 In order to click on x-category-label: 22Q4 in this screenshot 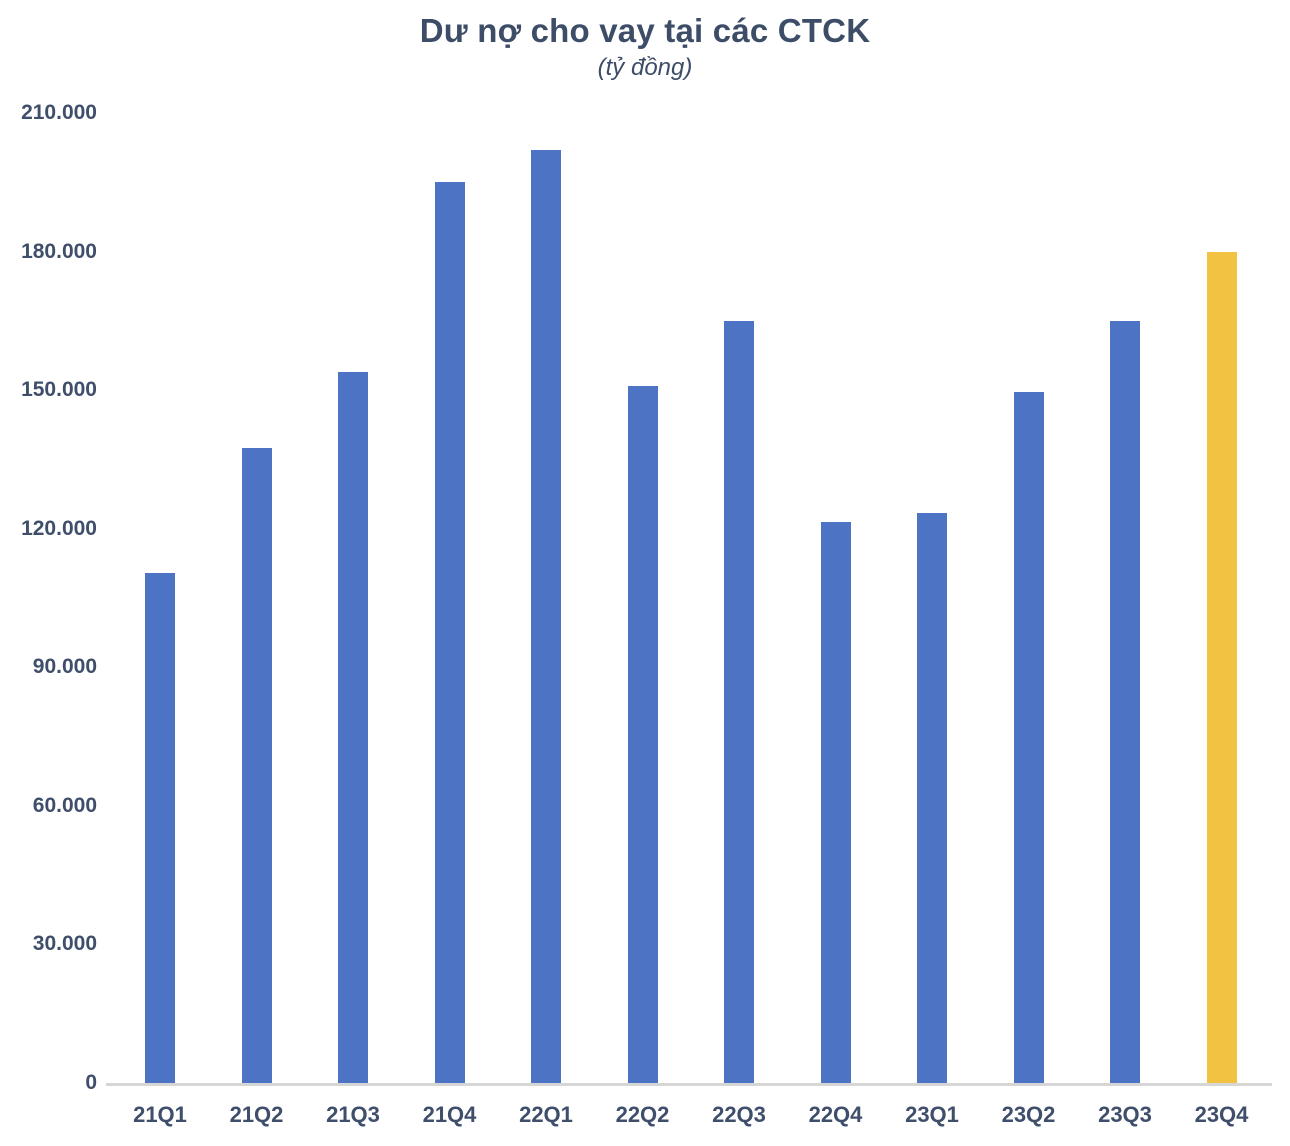, I will do `click(835, 1114)`.